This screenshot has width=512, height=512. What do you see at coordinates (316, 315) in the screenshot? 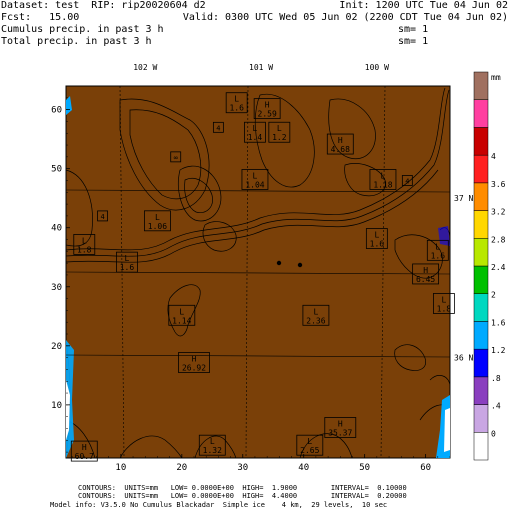
I see `extremum-label: L2.36` at bounding box center [316, 315].